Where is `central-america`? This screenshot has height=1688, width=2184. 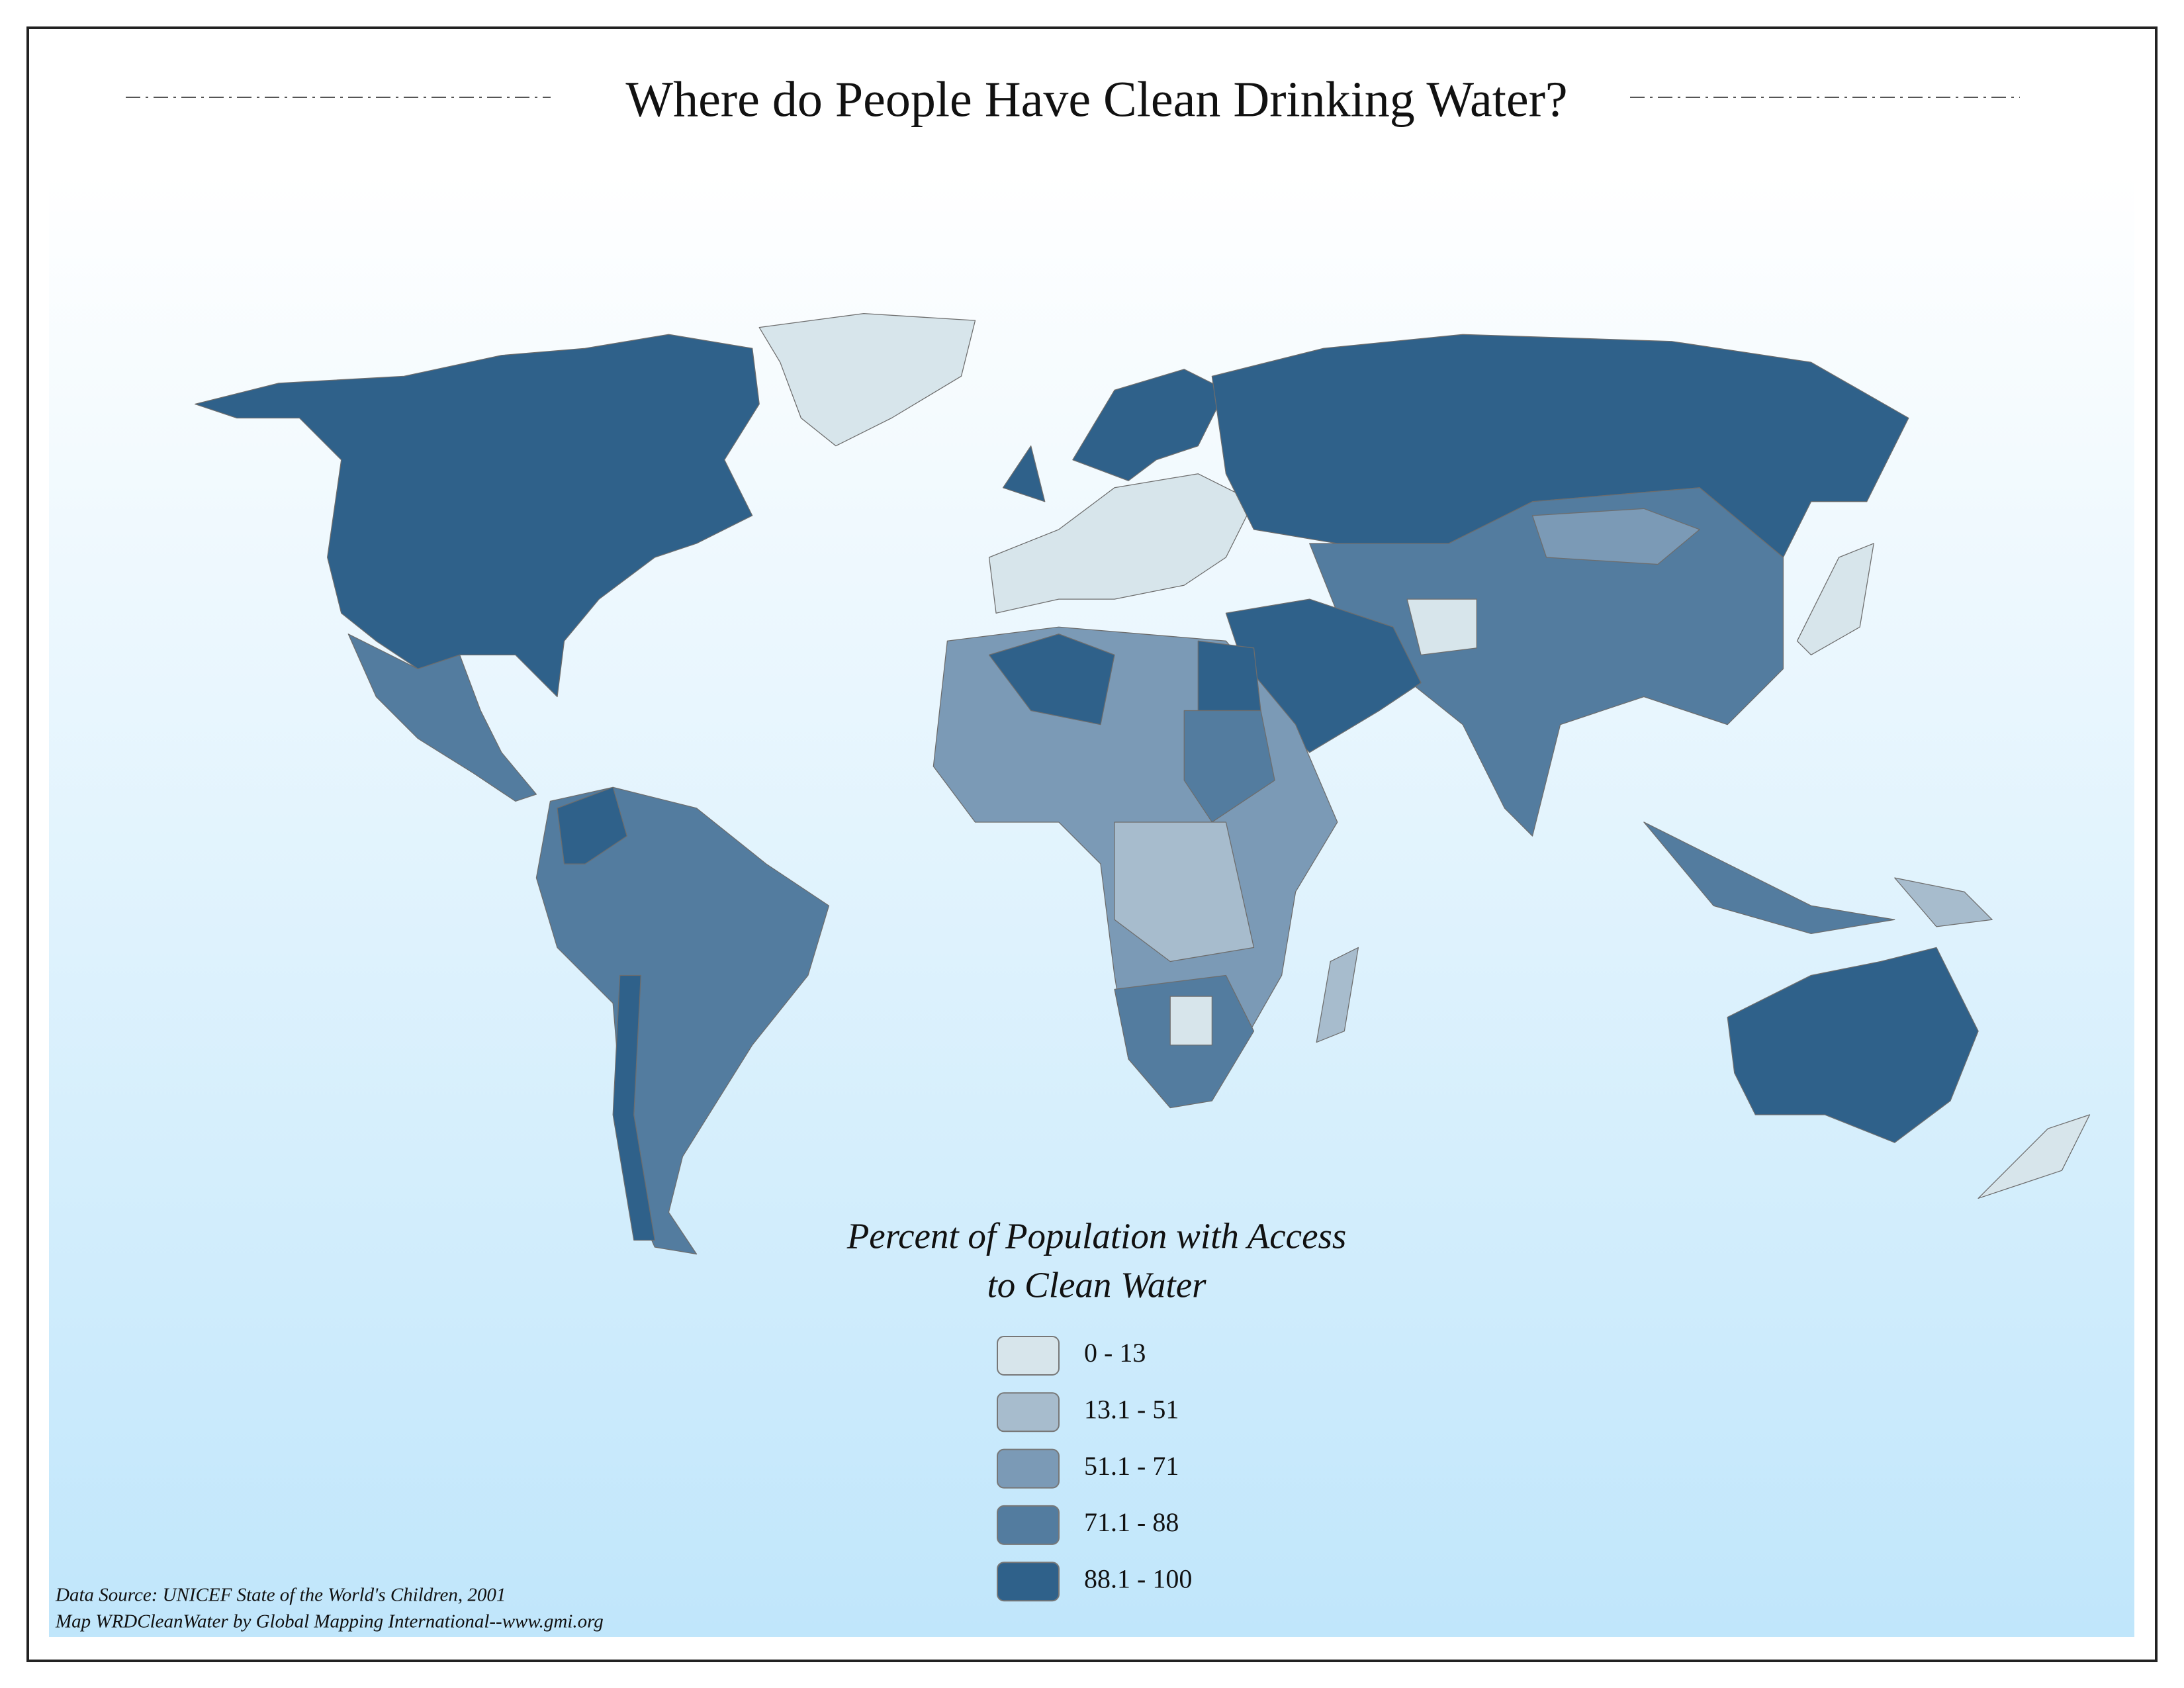 central-america is located at coordinates (442, 717).